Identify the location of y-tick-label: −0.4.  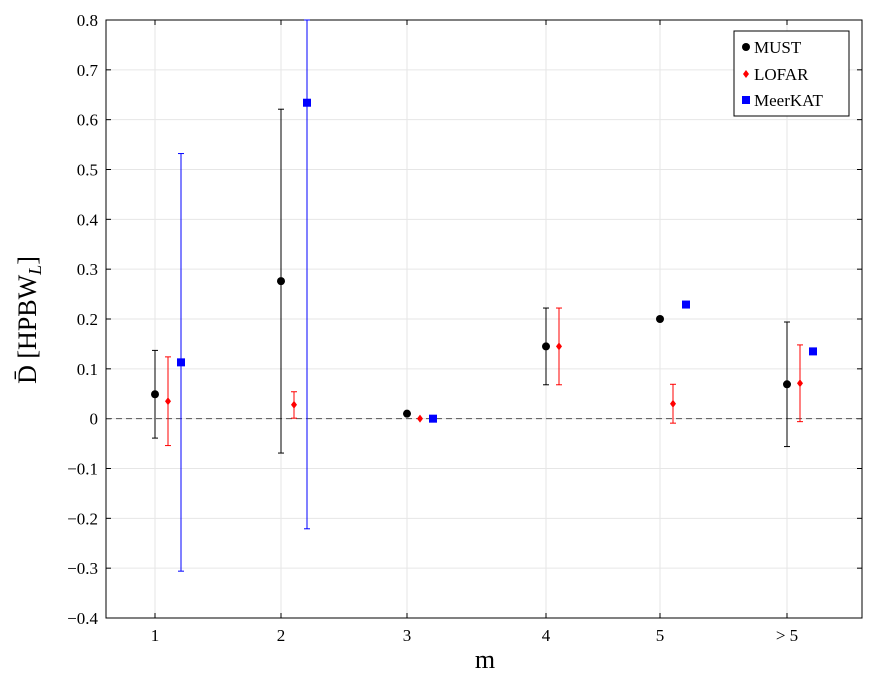
(82, 618).